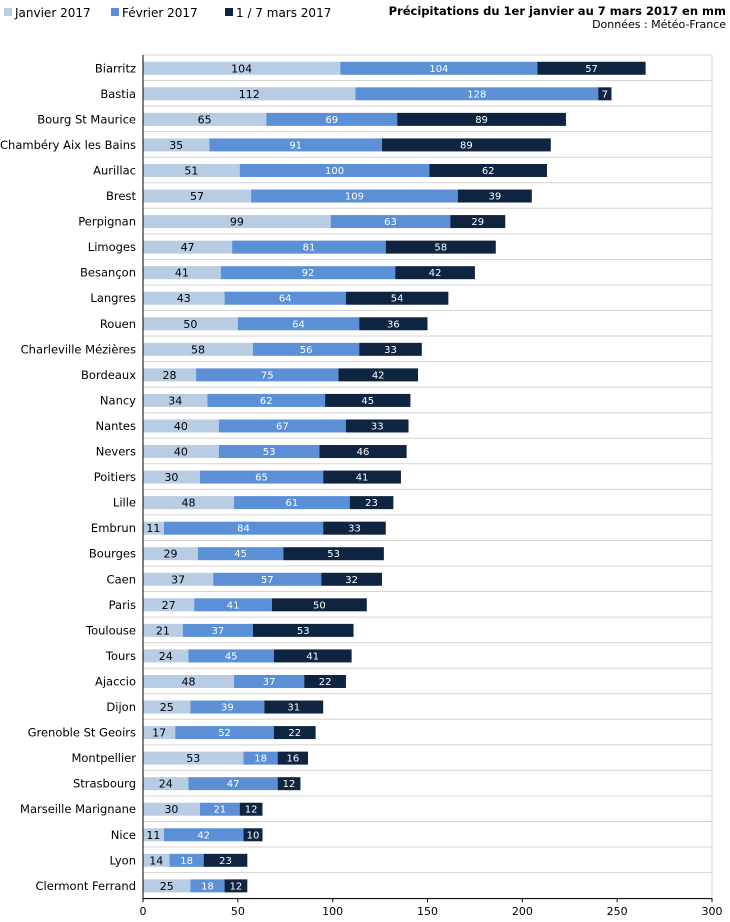  Describe the element at coordinates (251, 810) in the screenshot. I see `data-label-2-29: 12` at that location.